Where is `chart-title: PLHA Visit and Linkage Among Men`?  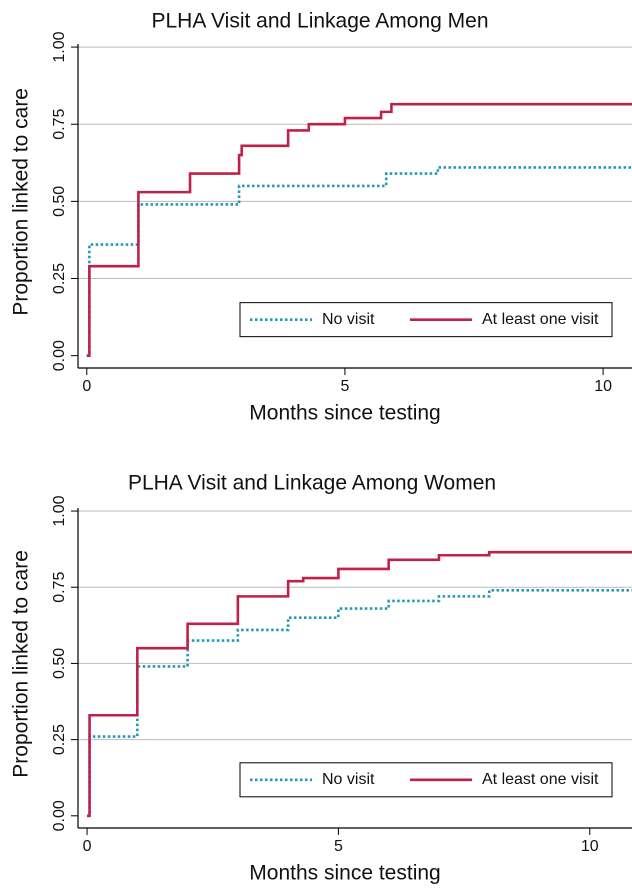
chart-title: PLHA Visit and Linkage Among Men is located at coordinates (320, 21).